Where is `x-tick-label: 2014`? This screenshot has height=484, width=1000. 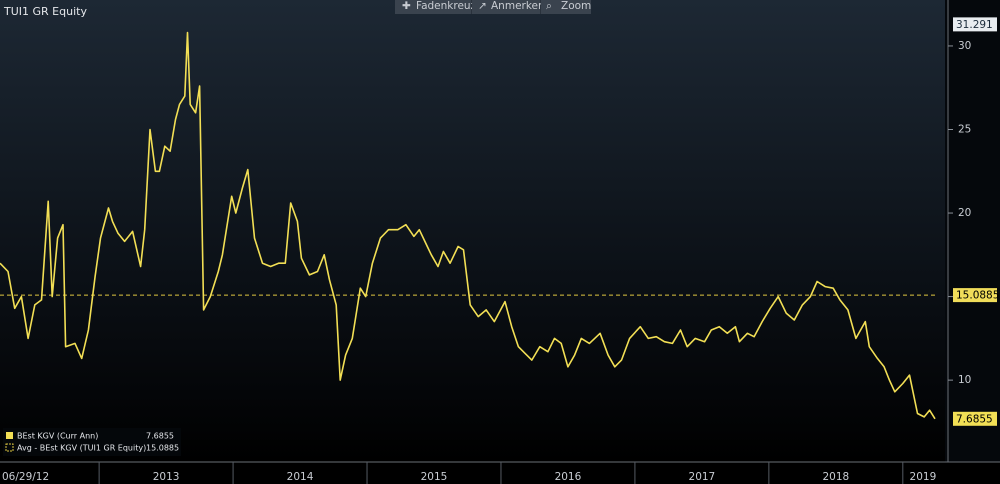
x-tick-label: 2014 is located at coordinates (300, 477).